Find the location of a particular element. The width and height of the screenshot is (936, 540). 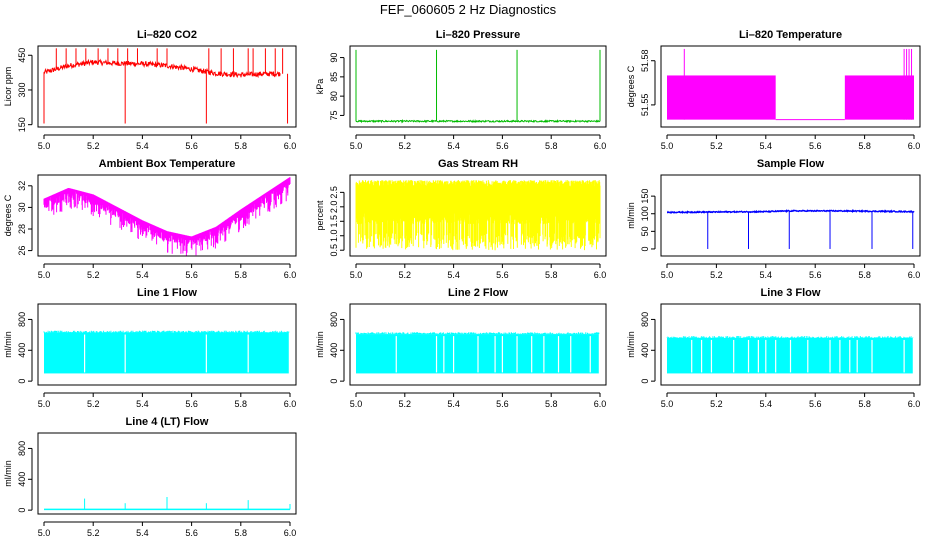

y-axis: 51.55 51.58 is located at coordinates (648, 82).